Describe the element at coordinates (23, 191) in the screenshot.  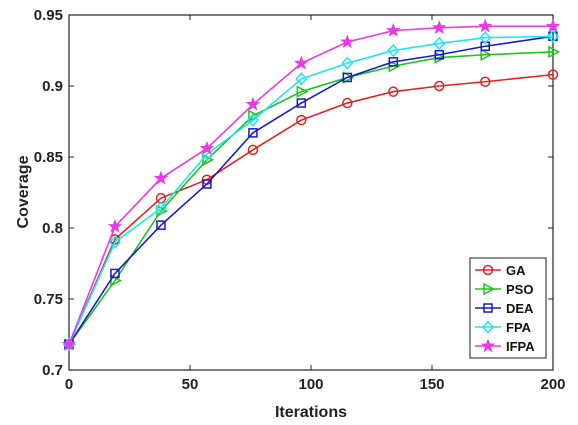
I see `y-axis-label: Coverage` at that location.